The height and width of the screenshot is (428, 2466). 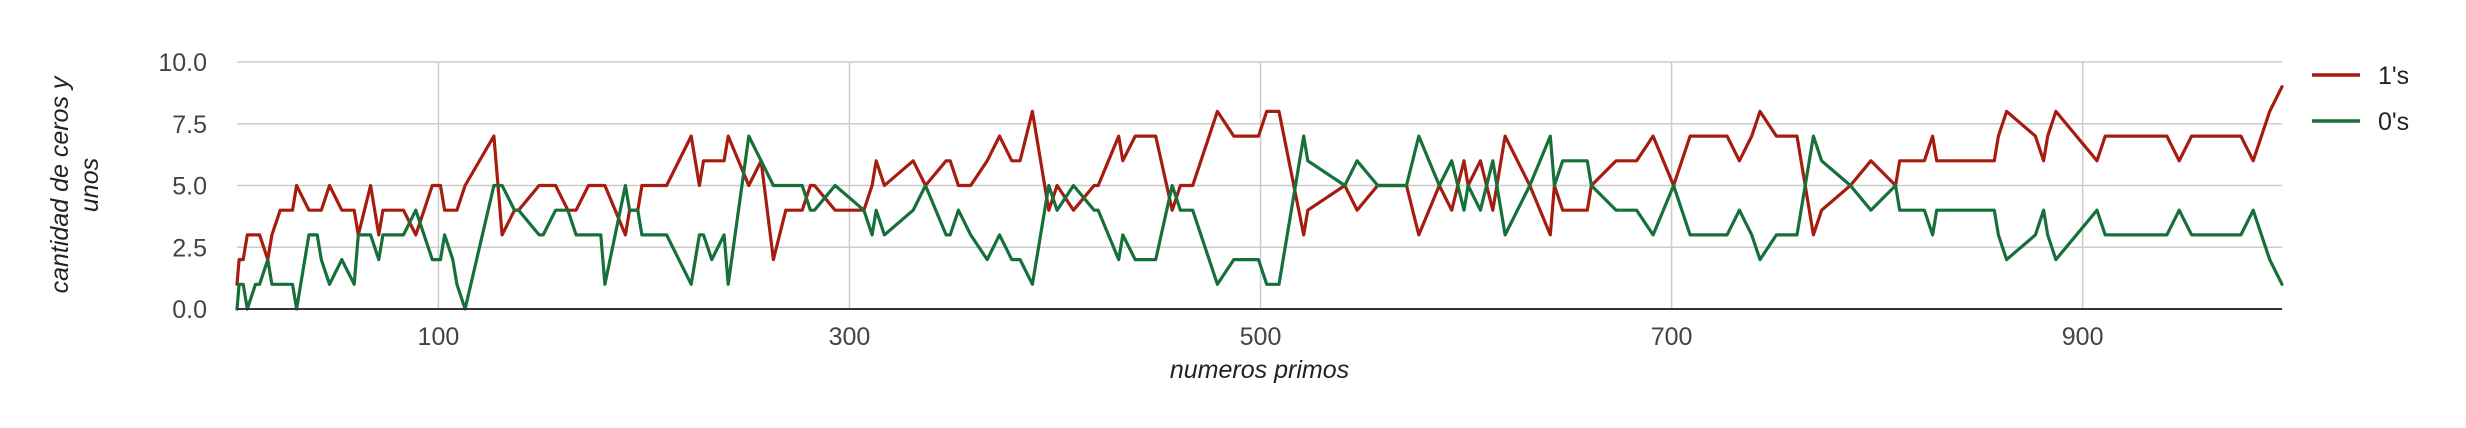 I want to click on y-axis-ticks: 0.0 2.5 5.0 7.5 10.0, so click(x=182, y=186).